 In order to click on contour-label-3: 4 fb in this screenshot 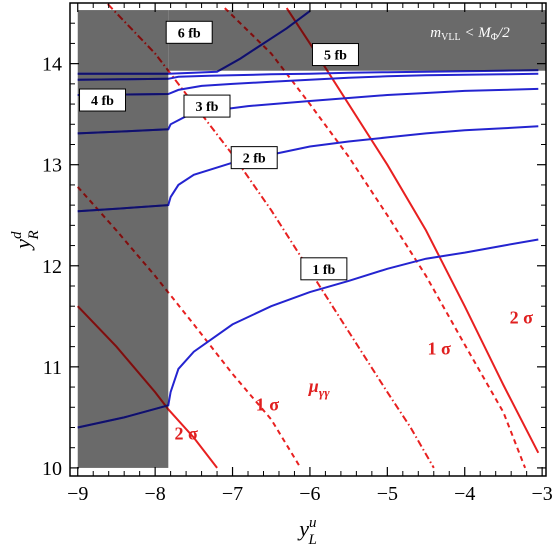, I will do `click(102, 101)`.